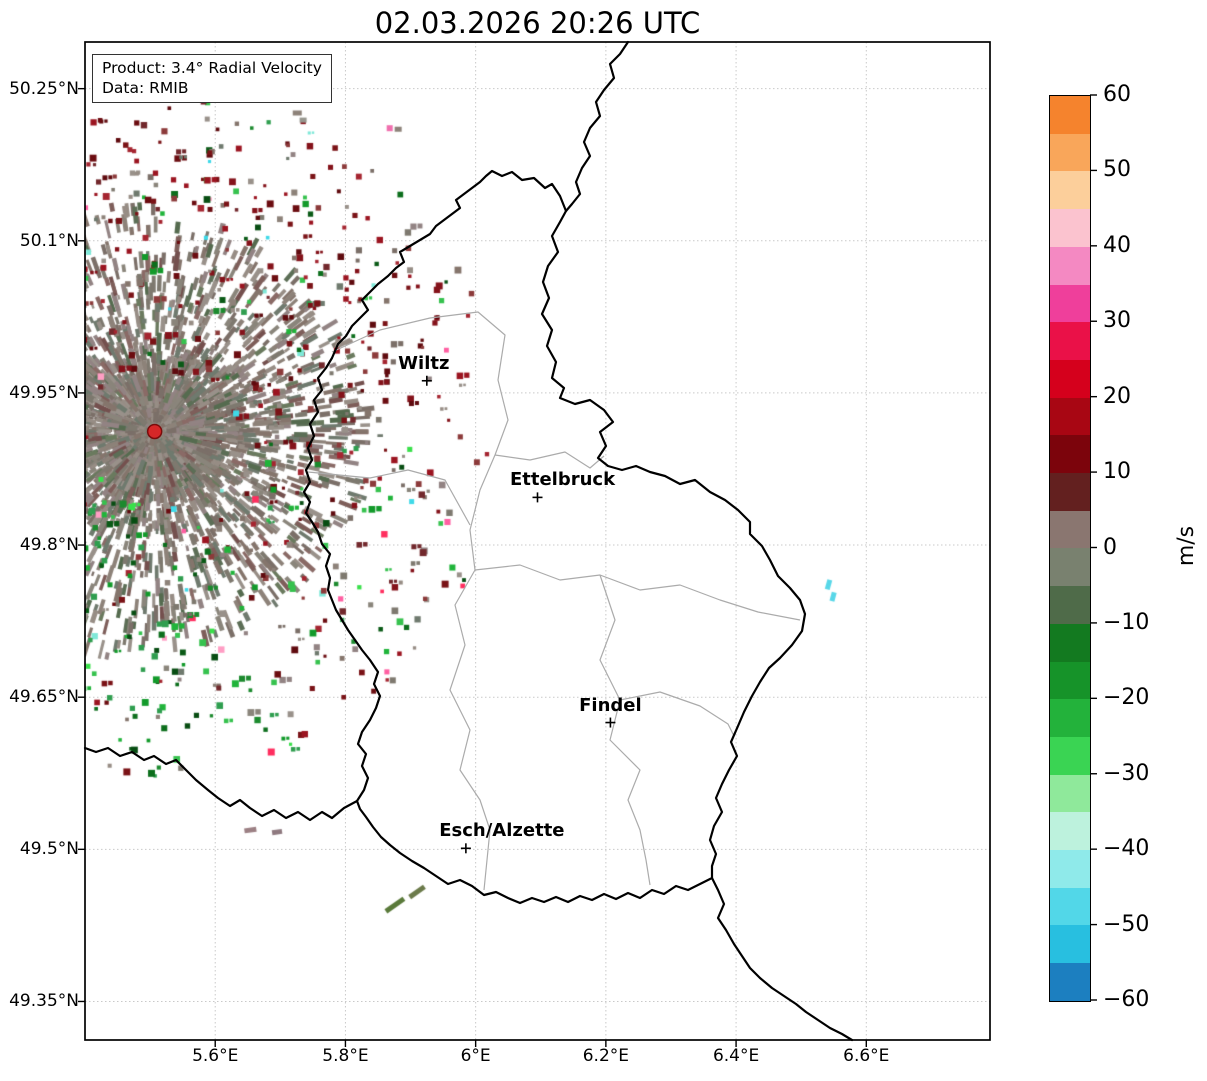  I want to click on city-label: Ettelbruck, so click(562, 480).